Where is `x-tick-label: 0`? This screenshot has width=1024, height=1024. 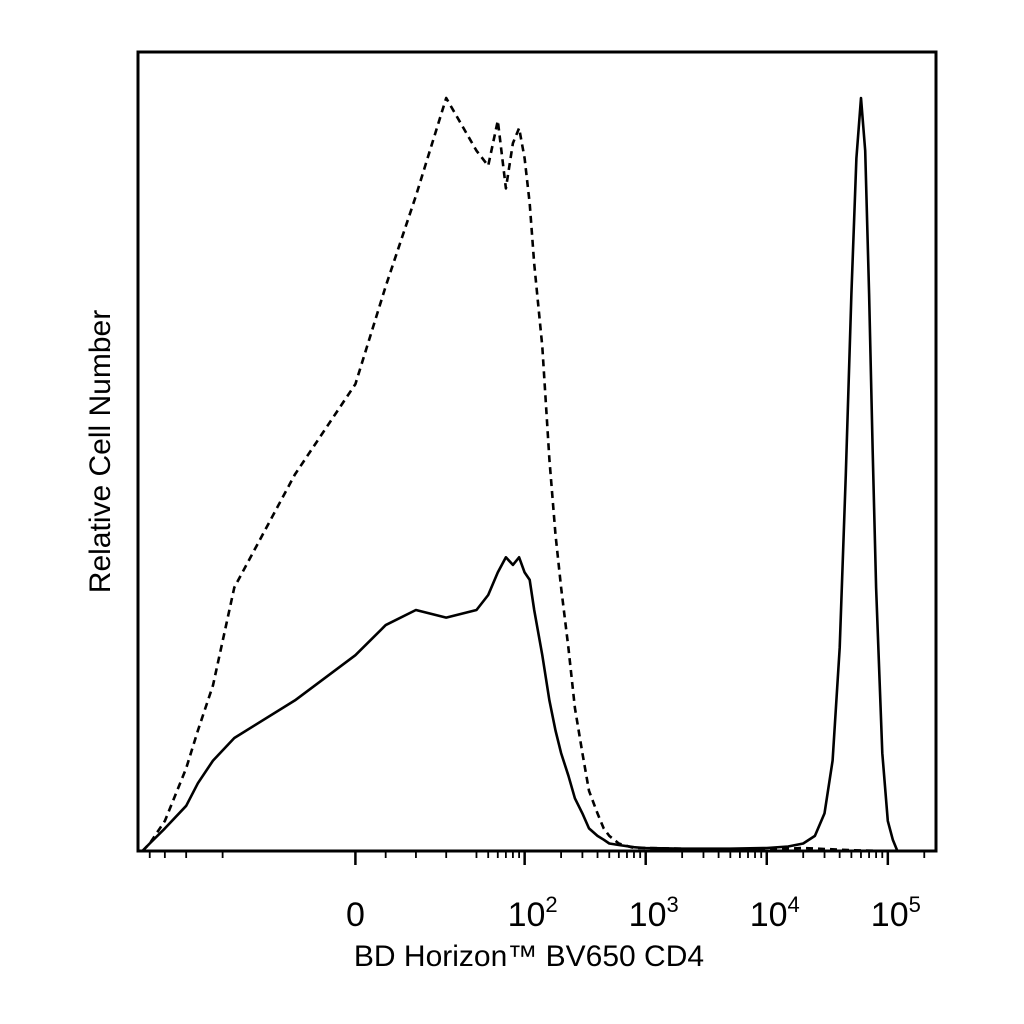 x-tick-label: 0 is located at coordinates (355, 915).